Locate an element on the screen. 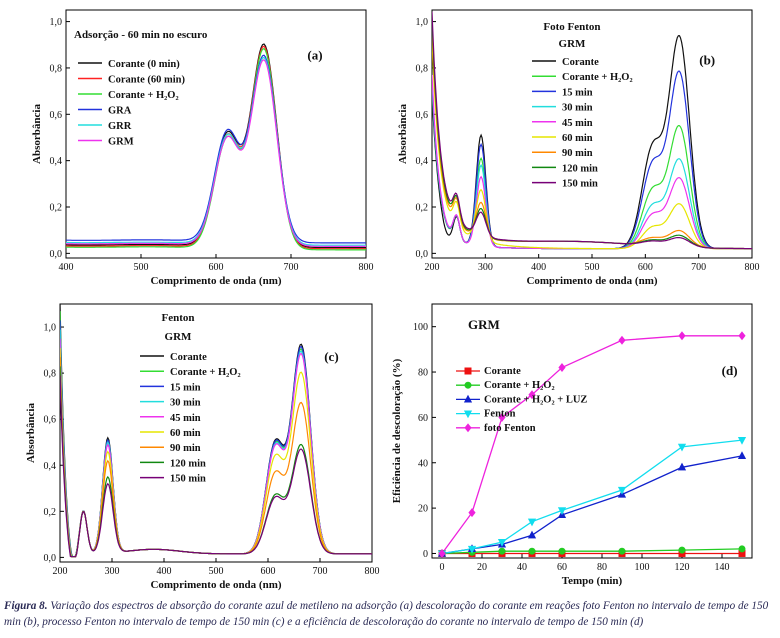  x-tick-label: 800 is located at coordinates (752, 267).